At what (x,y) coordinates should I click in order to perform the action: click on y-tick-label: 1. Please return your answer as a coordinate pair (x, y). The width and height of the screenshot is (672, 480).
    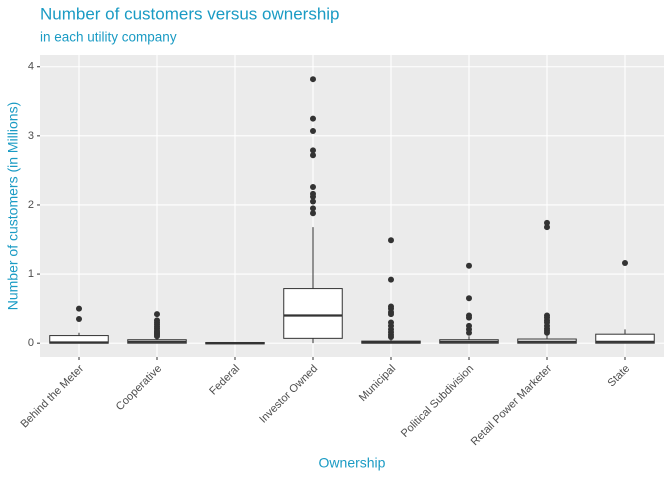
    Looking at the image, I should click on (31, 274).